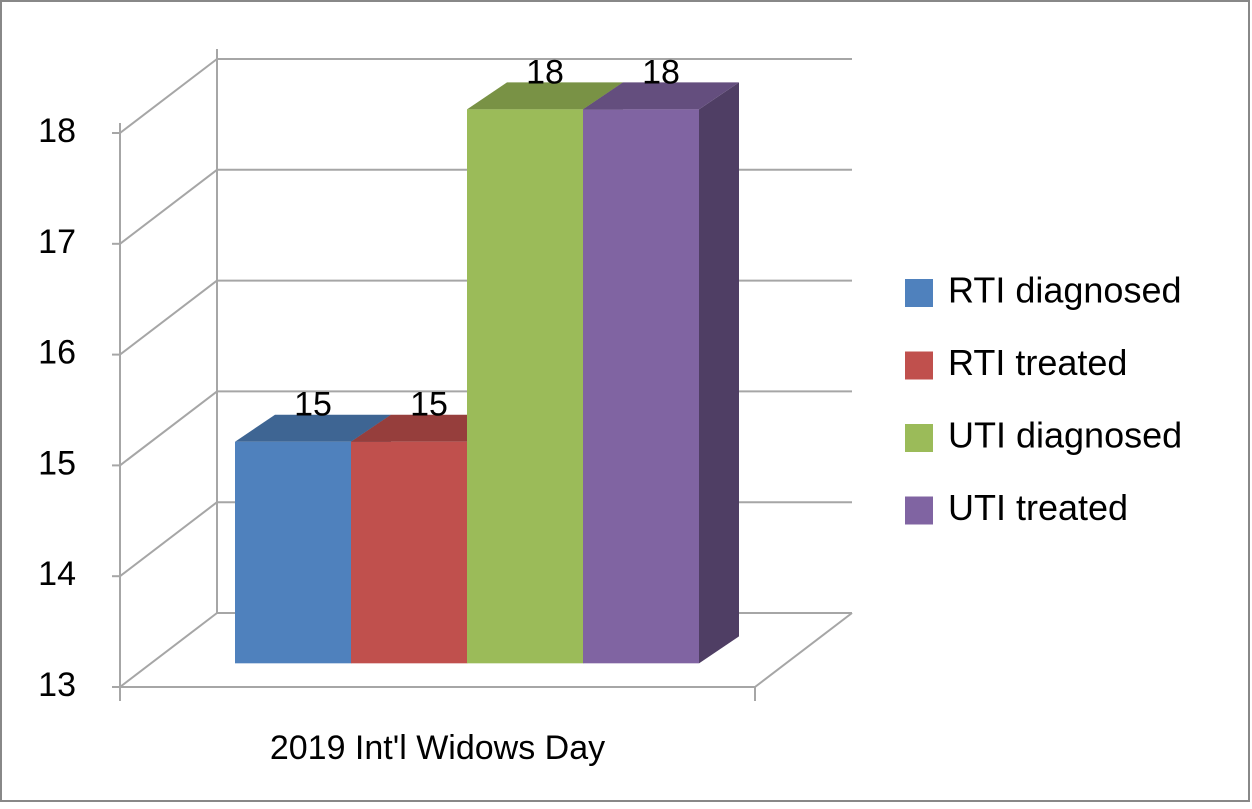 The image size is (1252, 809). Describe the element at coordinates (1038, 507) in the screenshot. I see `legend-label: UTI treated` at that location.